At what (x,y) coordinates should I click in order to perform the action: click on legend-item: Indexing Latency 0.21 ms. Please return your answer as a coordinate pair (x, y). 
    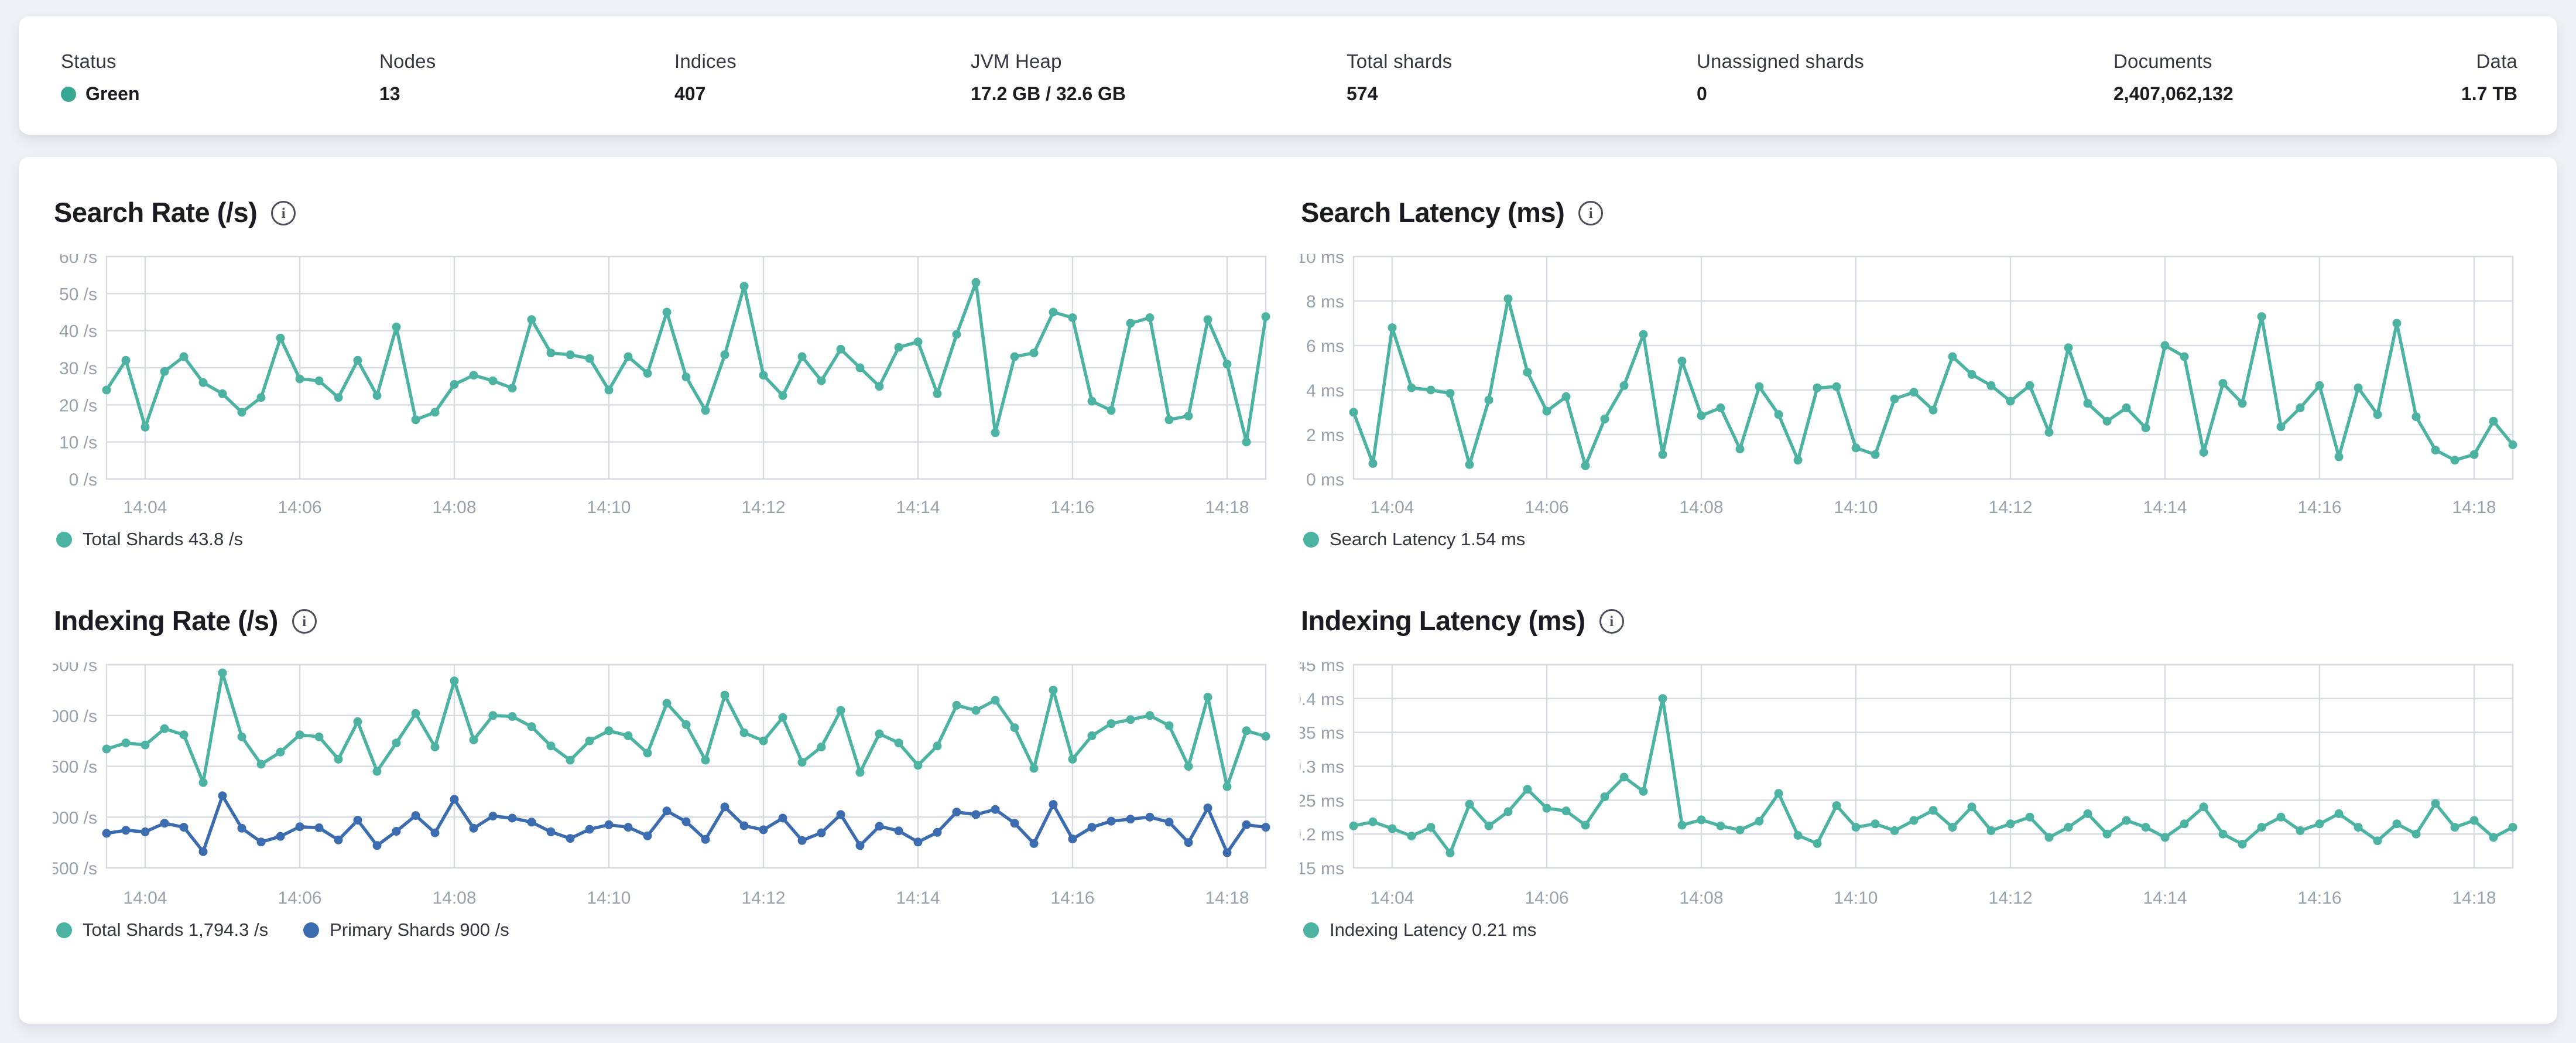
    Looking at the image, I should click on (1419, 930).